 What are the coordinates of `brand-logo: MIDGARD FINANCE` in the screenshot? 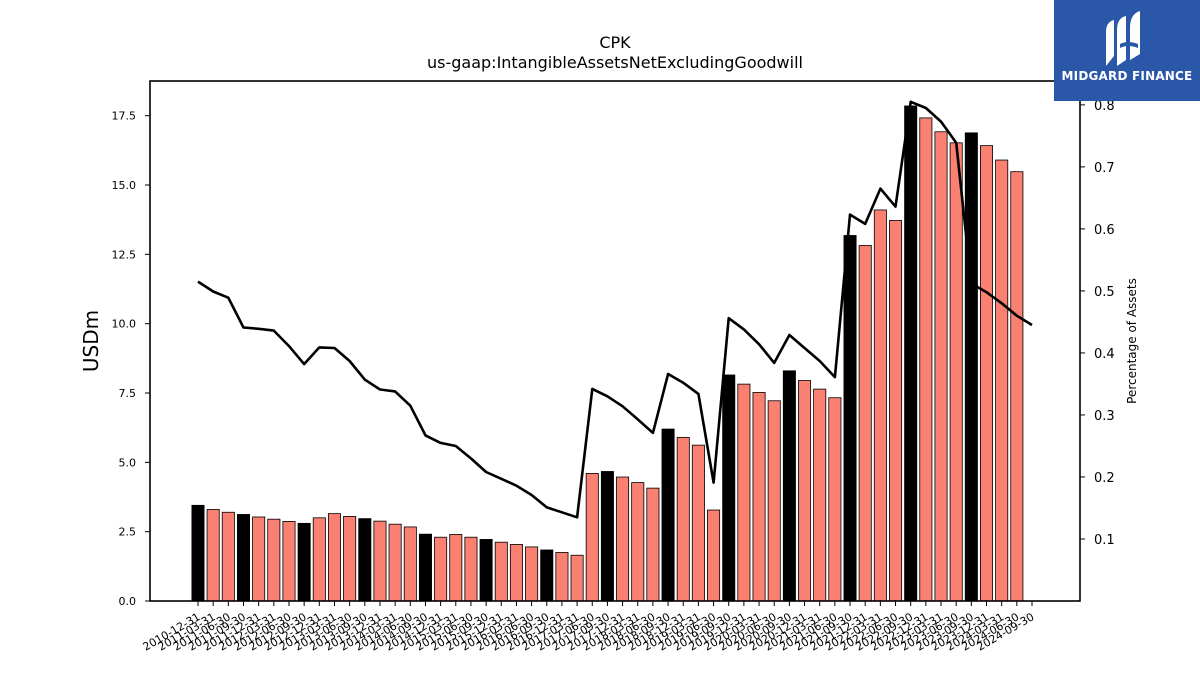 It's located at (1127, 50).